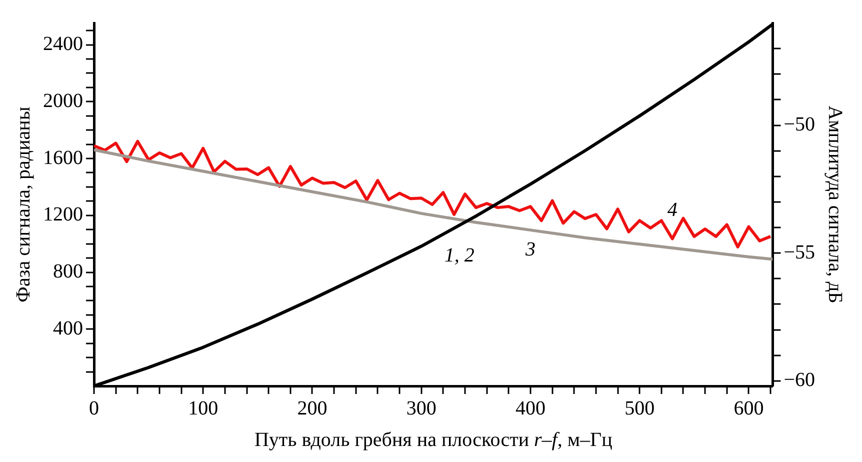 This screenshot has height=462, width=862. What do you see at coordinates (530, 249) in the screenshot?
I see `series-label: 3` at bounding box center [530, 249].